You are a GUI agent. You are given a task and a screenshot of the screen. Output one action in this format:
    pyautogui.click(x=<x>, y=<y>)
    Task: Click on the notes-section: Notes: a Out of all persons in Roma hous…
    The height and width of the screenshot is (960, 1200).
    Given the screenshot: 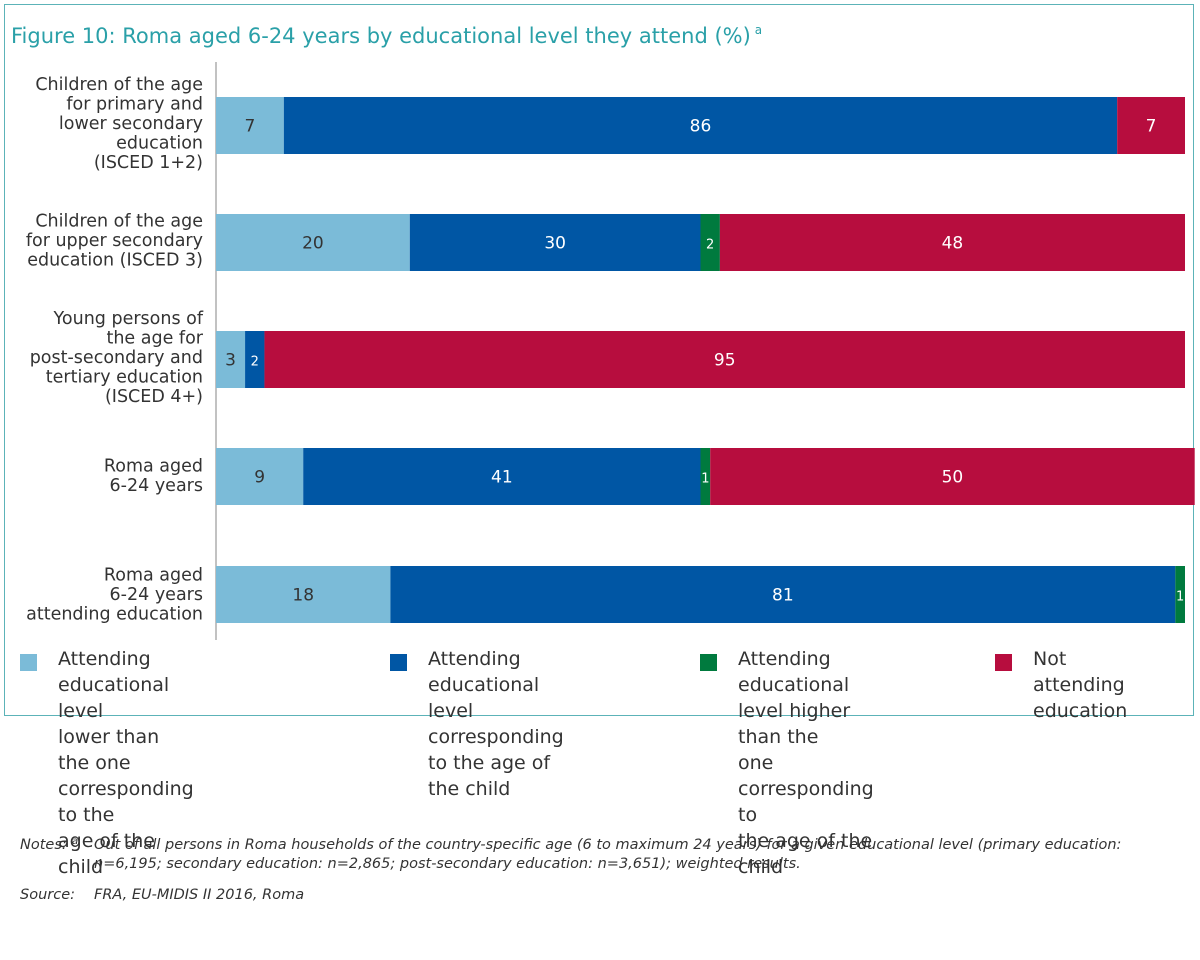 What is the action you would take?
    pyautogui.click(x=600, y=870)
    